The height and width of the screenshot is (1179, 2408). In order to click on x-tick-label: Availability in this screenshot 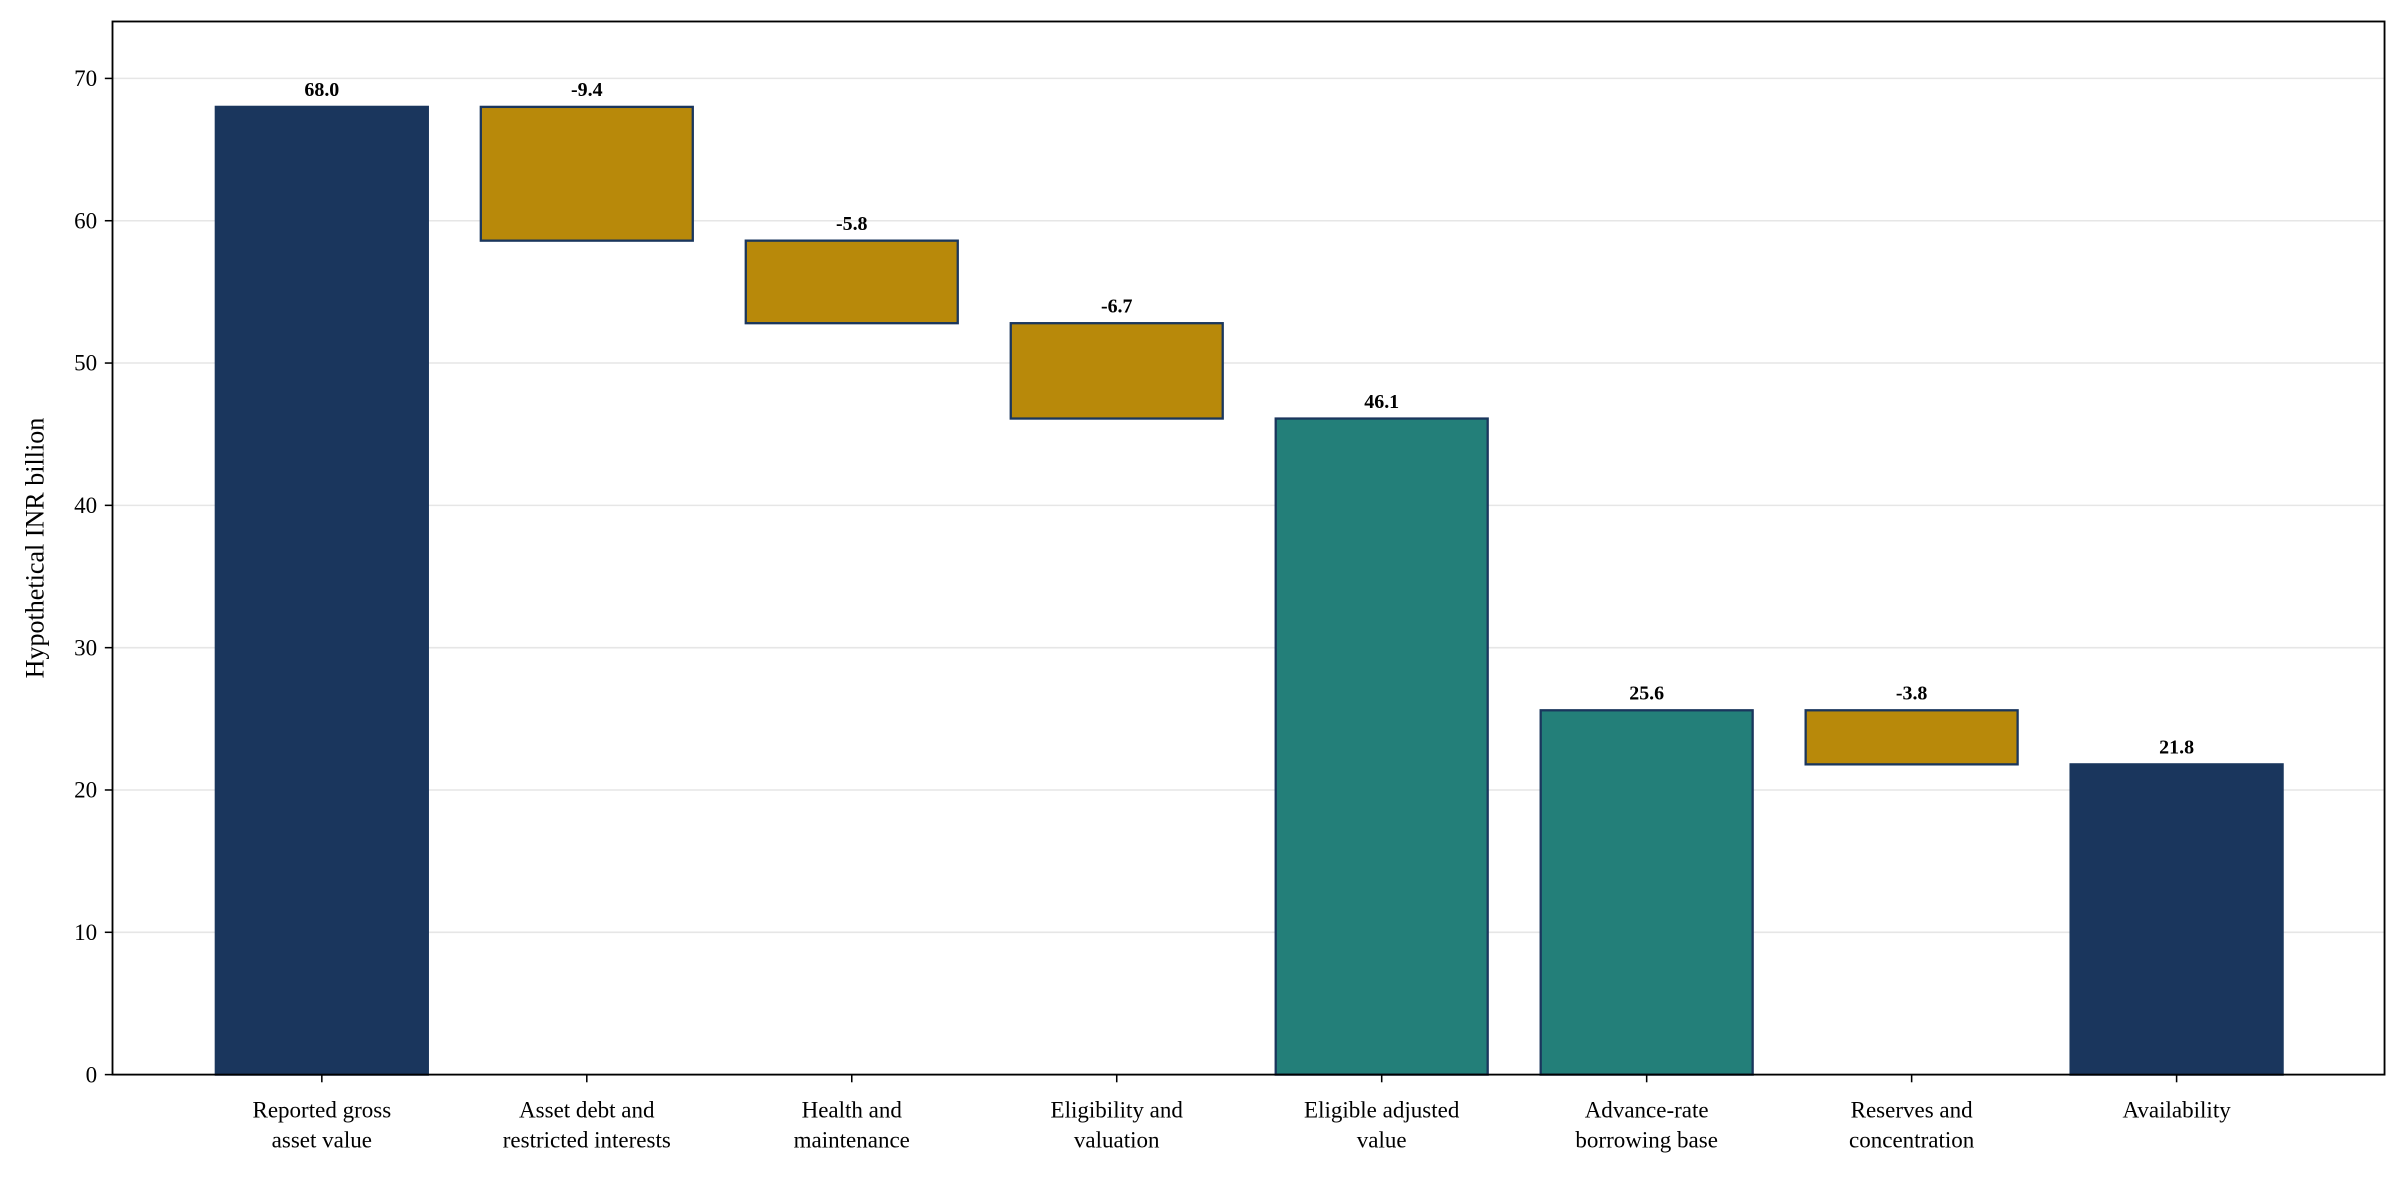, I will do `click(2176, 1110)`.